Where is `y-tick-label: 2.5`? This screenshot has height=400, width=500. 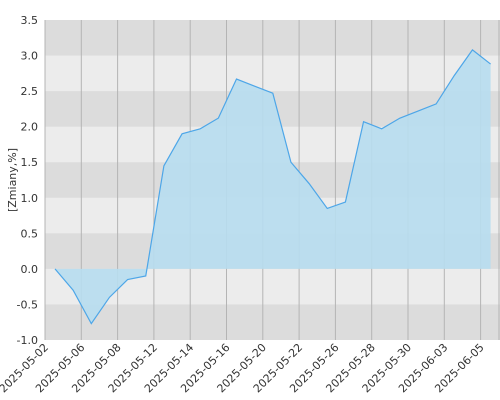 y-tick-label: 2.5 is located at coordinates (30, 91).